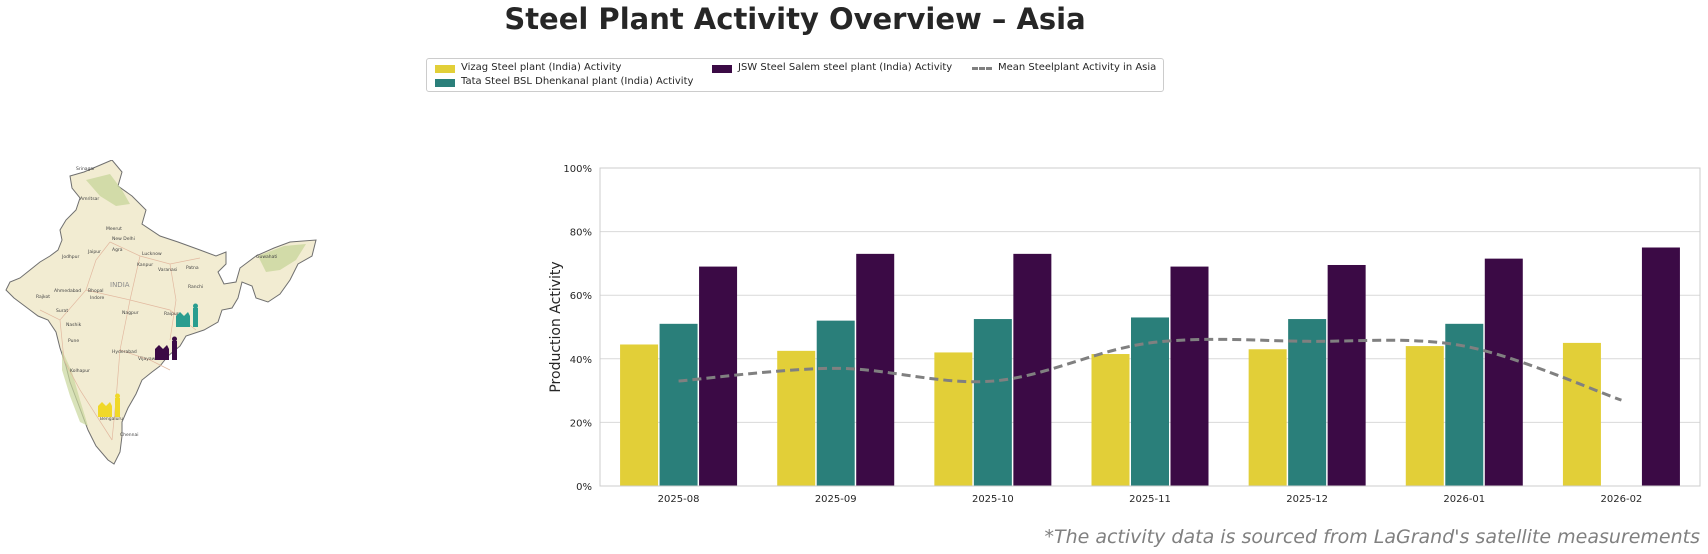 Image resolution: width=1708 pixels, height=554 pixels. Describe the element at coordinates (124, 352) in the screenshot. I see `map-label-city: Hyderabad` at that location.